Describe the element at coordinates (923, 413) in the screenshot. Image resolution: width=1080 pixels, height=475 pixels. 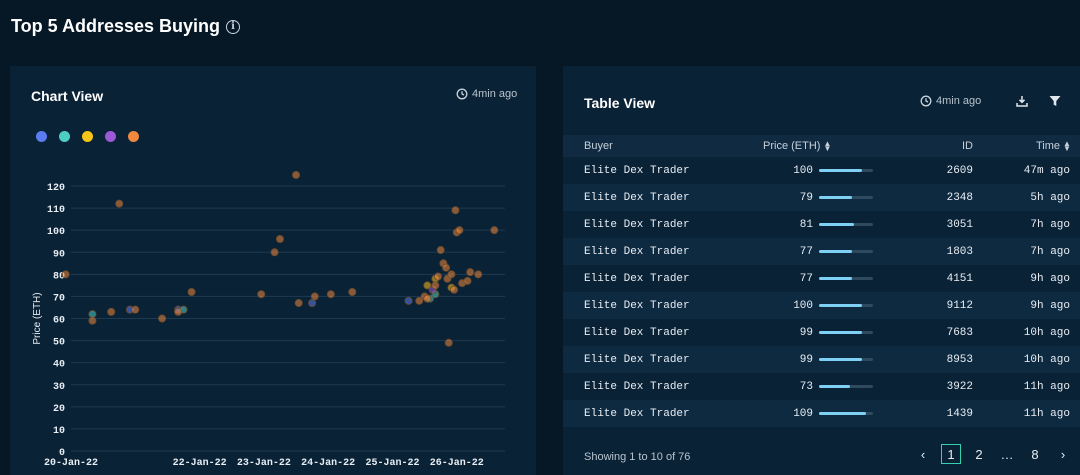
I see `id-cell: 1439` at that location.